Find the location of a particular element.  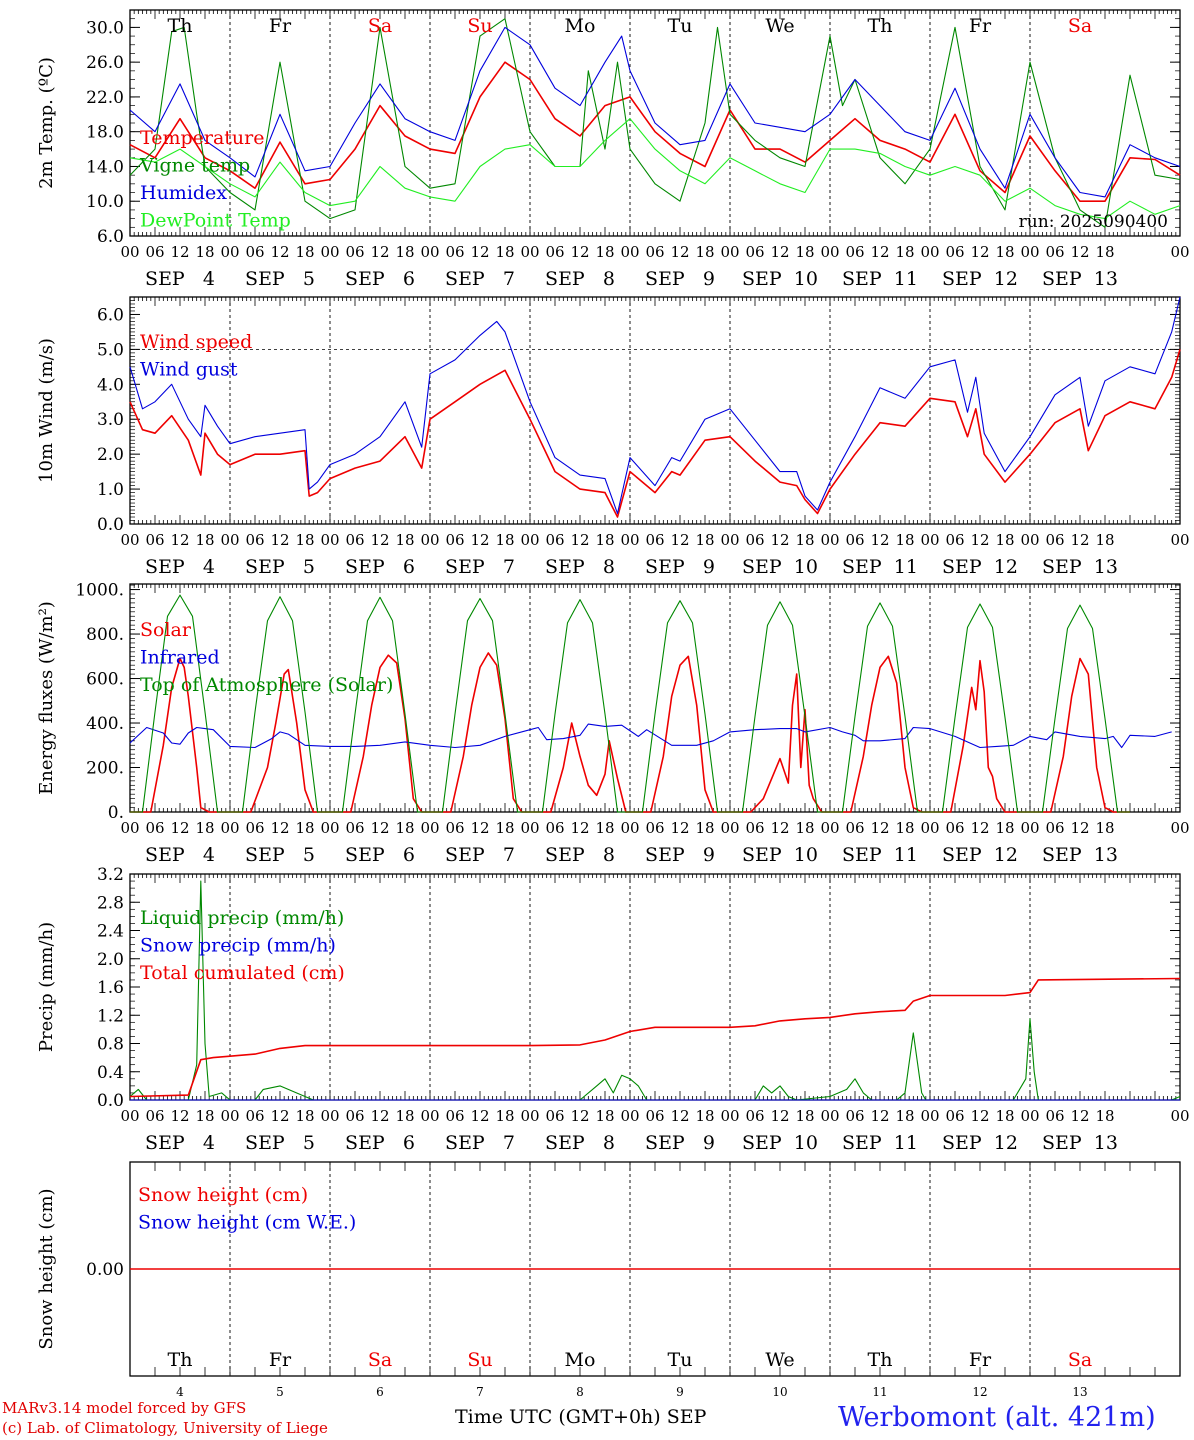

day-label: Tu is located at coordinates (680, 26).